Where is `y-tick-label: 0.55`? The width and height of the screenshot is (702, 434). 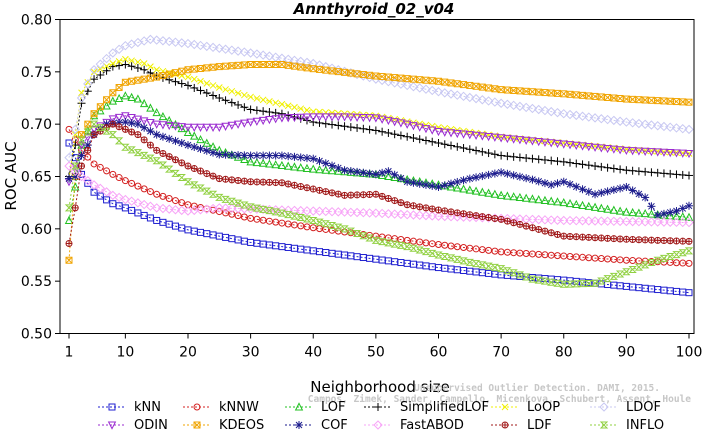 y-tick-label: 0.55 is located at coordinates (36, 282).